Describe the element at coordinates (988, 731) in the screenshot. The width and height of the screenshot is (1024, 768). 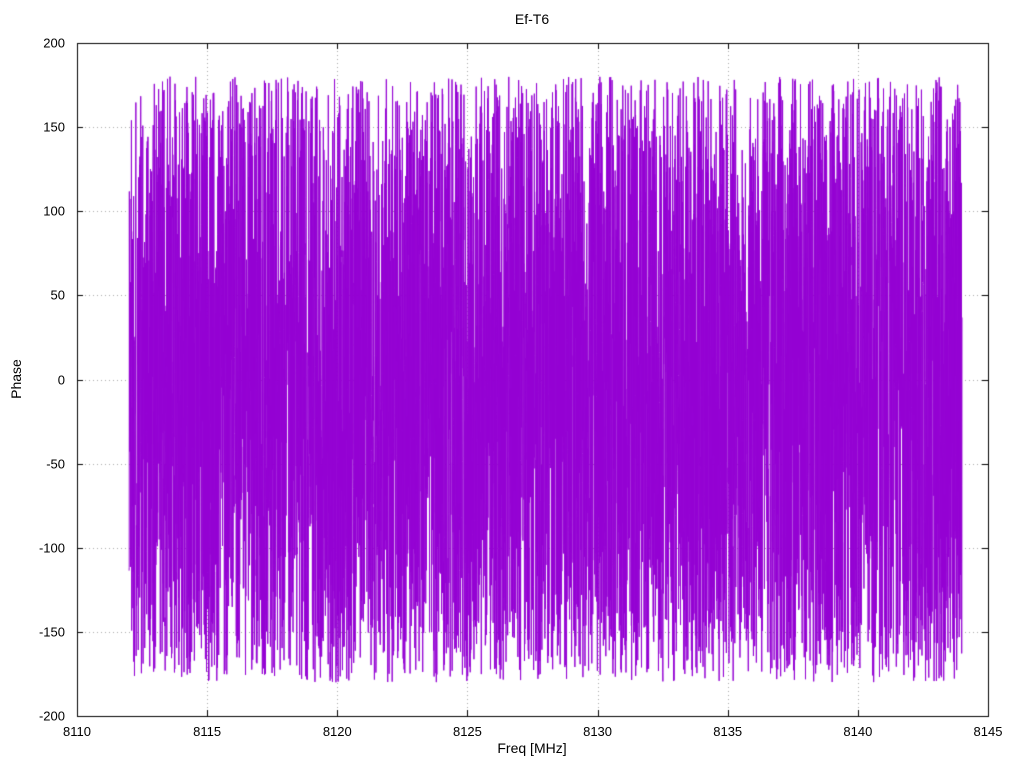
I see `x-tick-label: 8145` at that location.